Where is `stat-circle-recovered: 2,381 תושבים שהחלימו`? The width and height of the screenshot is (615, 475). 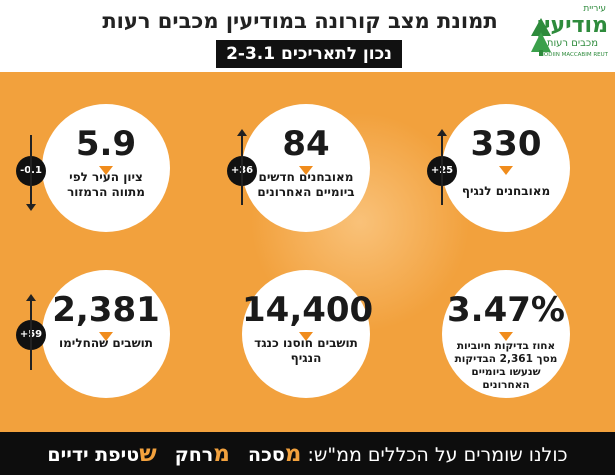 stat-circle-recovered: 2,381 תושבים שהחלימו is located at coordinates (106, 334).